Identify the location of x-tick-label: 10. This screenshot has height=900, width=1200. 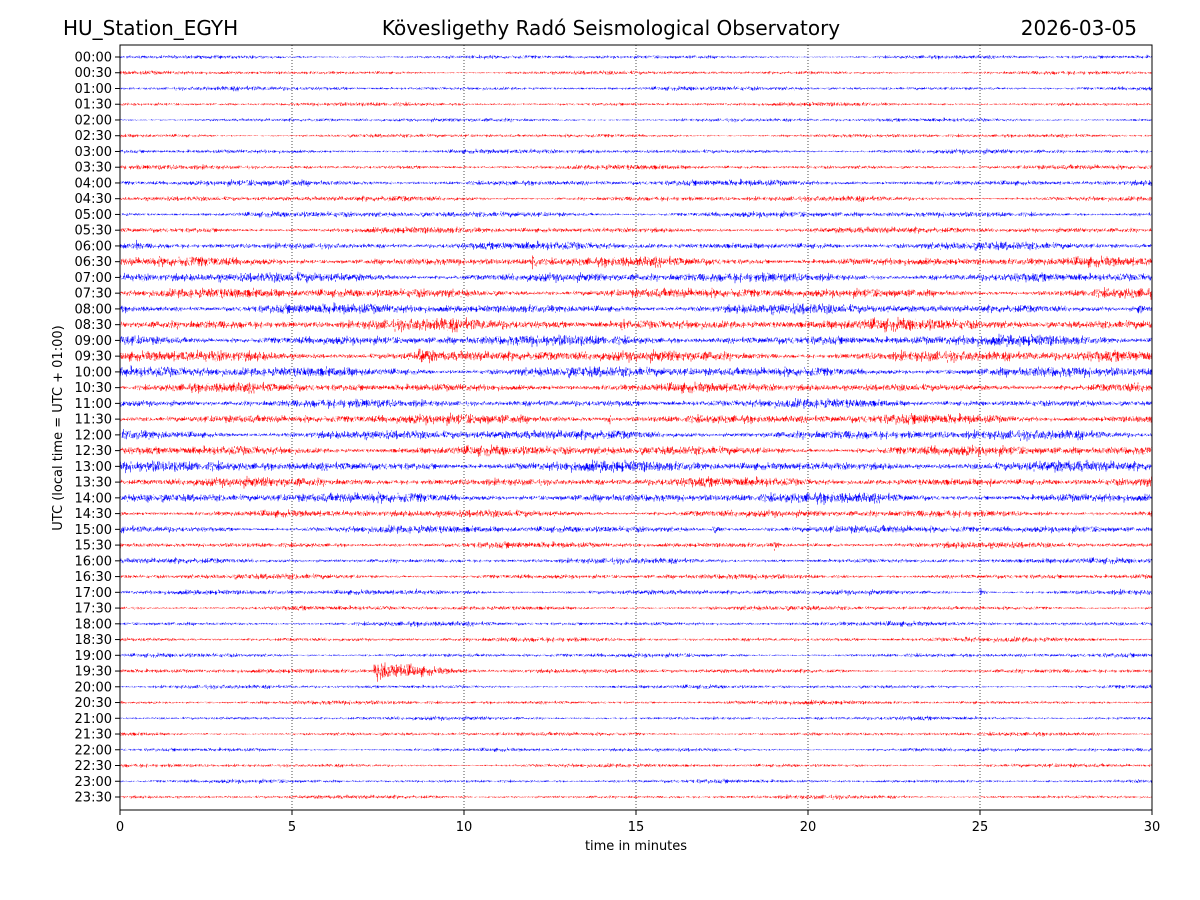
(464, 827).